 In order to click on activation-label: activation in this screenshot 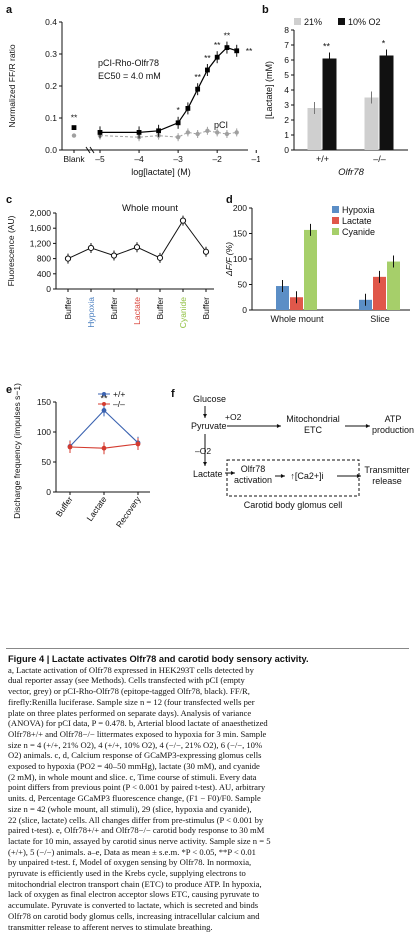, I will do `click(253, 480)`.